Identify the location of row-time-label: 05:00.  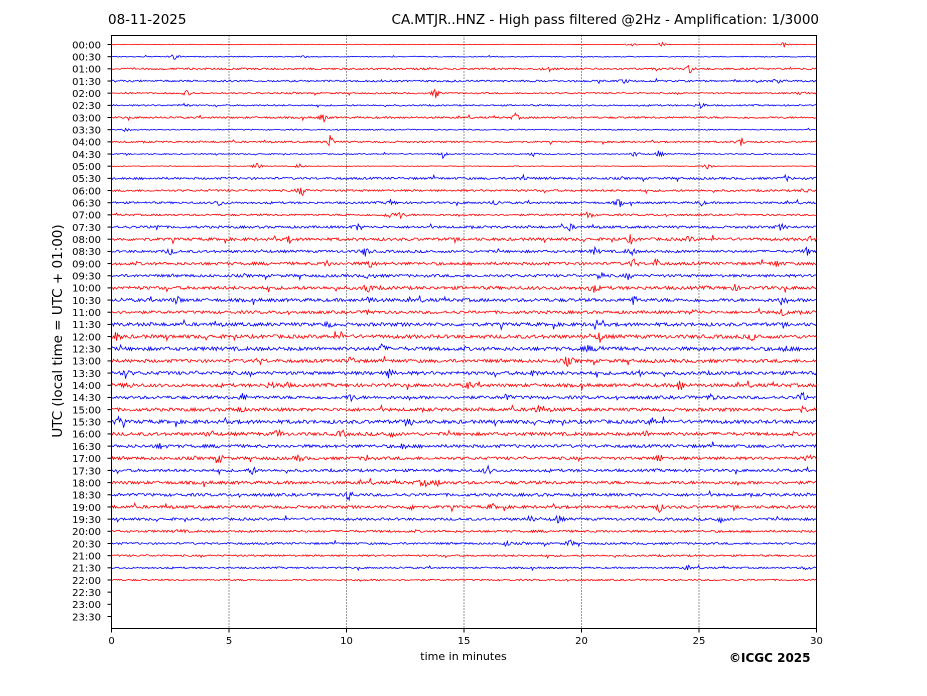
(86, 167).